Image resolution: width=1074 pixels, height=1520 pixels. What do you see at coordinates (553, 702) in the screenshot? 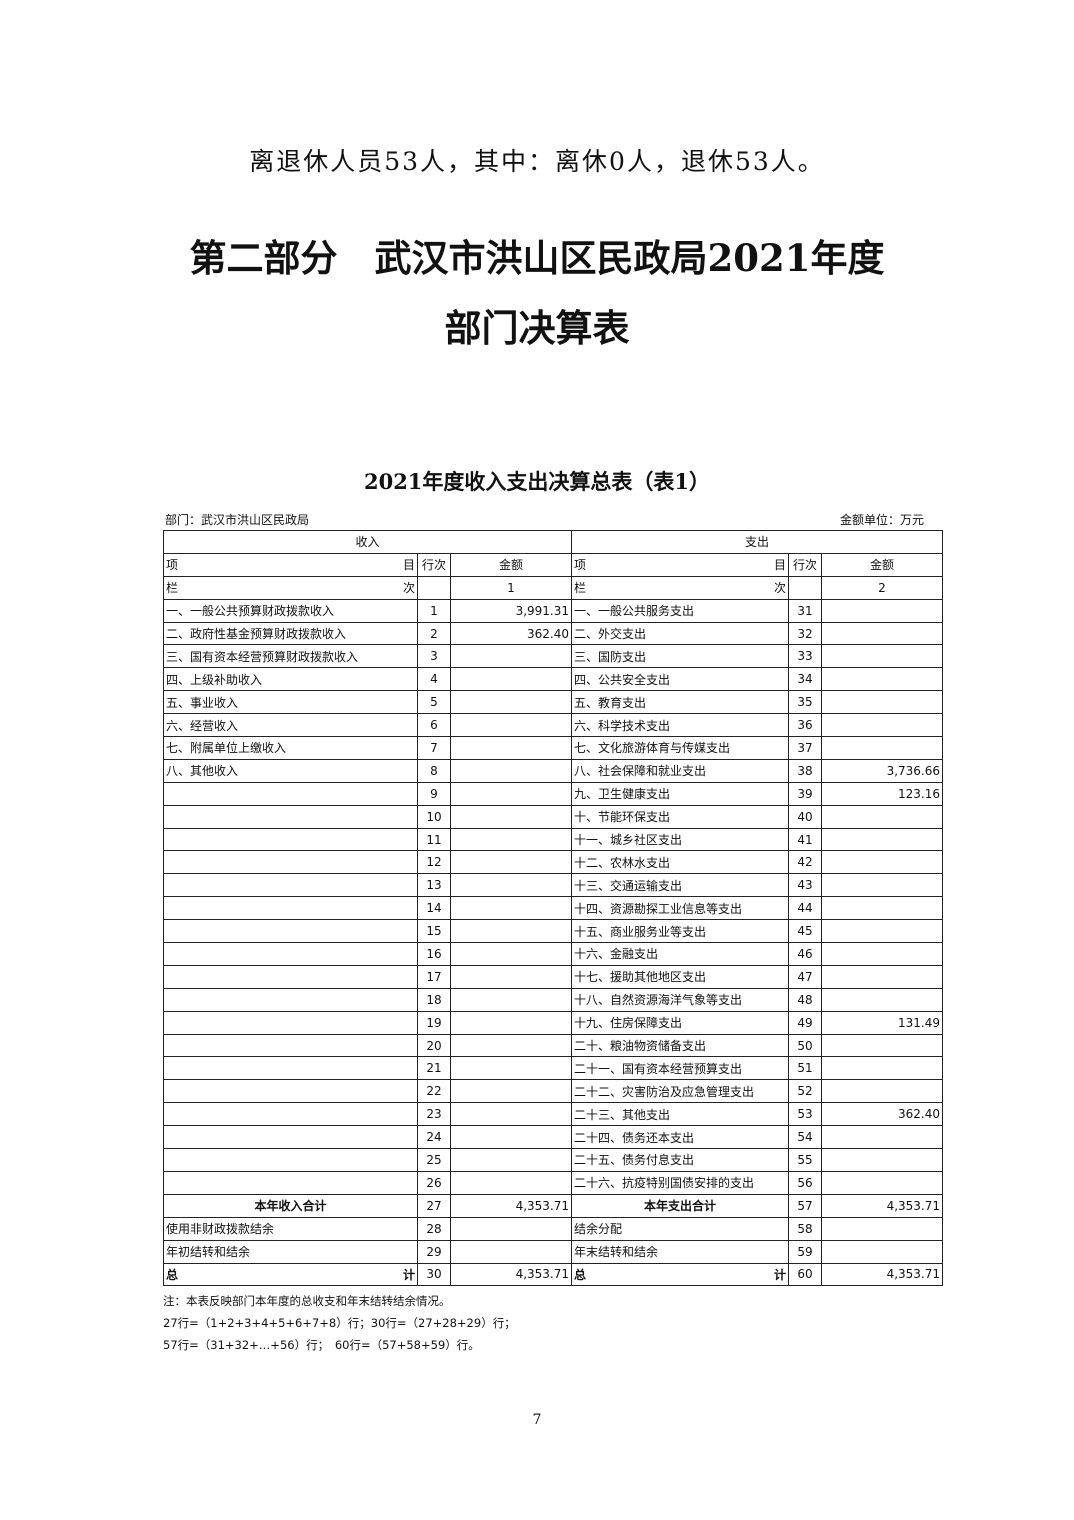
I see `table-row: 五、事业收入 5 五、教育支出 35` at bounding box center [553, 702].